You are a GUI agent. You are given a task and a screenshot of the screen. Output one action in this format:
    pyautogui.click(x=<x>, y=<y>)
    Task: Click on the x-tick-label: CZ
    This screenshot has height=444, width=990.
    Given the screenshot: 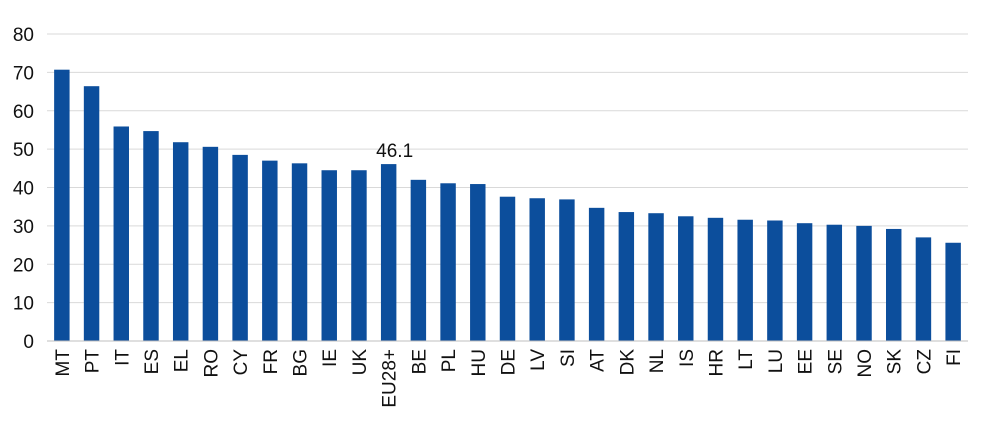 What is the action you would take?
    pyautogui.click(x=924, y=362)
    